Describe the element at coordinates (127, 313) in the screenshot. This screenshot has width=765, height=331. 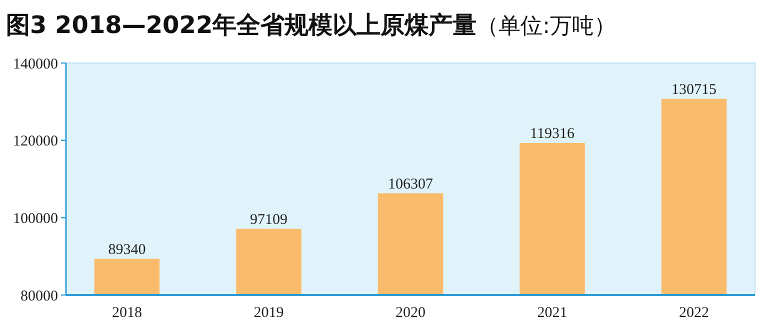
I see `x-tick-label: 2018` at that location.